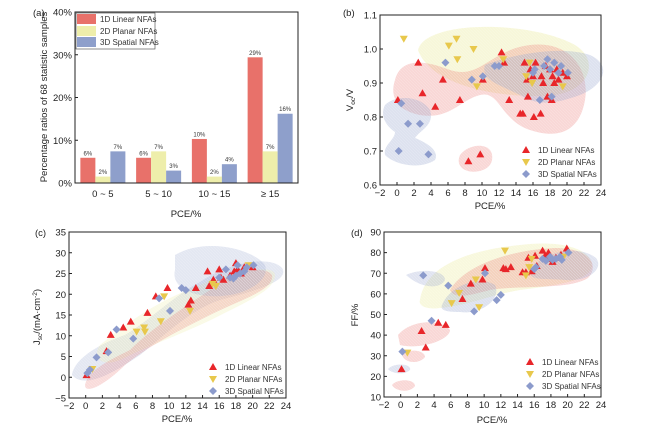 The image size is (650, 429). What do you see at coordinates (118, 406) in the screenshot?
I see `panel-c-x-tick-label-3: 4` at bounding box center [118, 406].